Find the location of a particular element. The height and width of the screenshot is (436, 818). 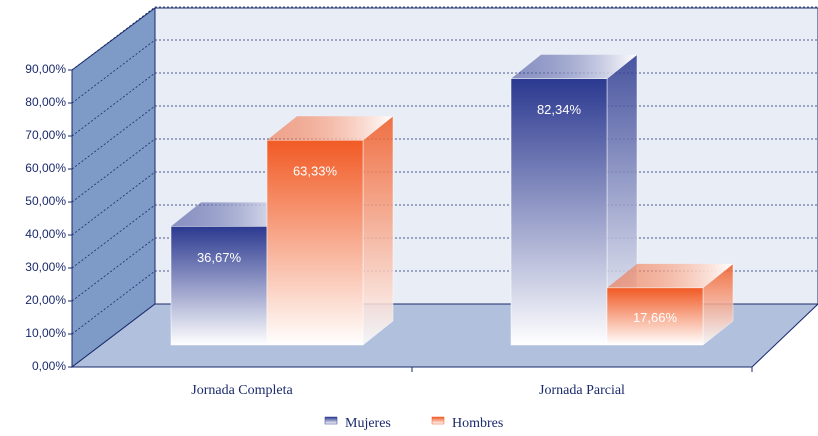

x-tick-label: Jornada Completa is located at coordinates (242, 390).